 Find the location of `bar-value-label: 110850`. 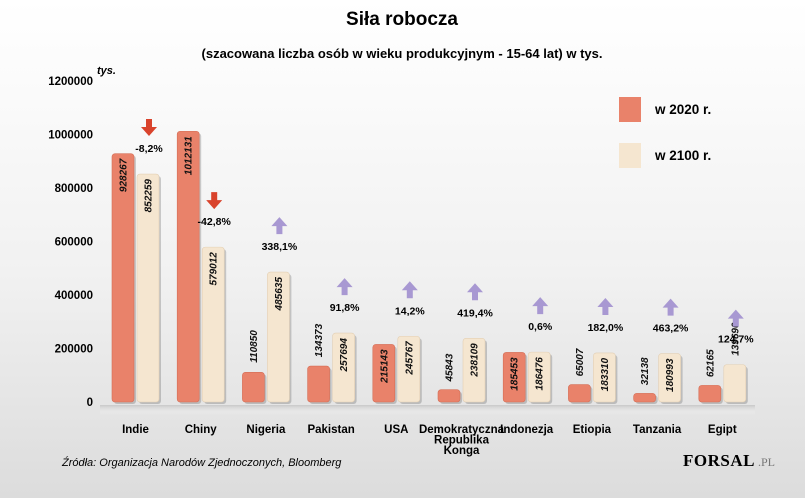

bar-value-label: 110850 is located at coordinates (254, 346).